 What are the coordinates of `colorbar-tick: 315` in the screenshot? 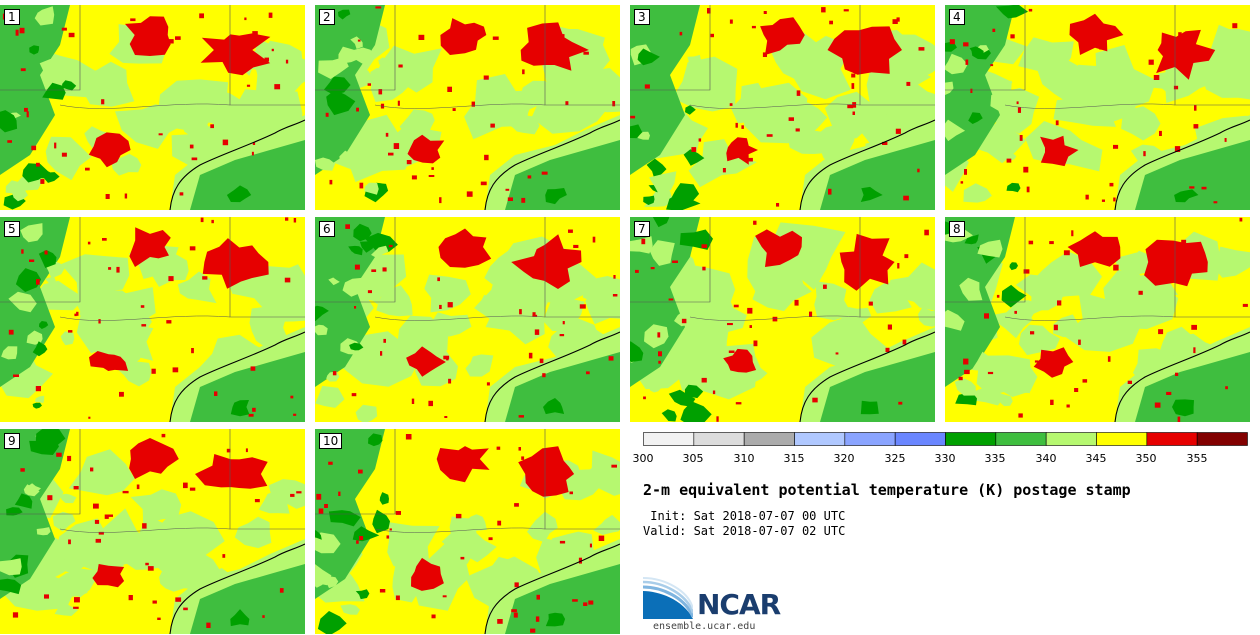 It's located at (794, 458).